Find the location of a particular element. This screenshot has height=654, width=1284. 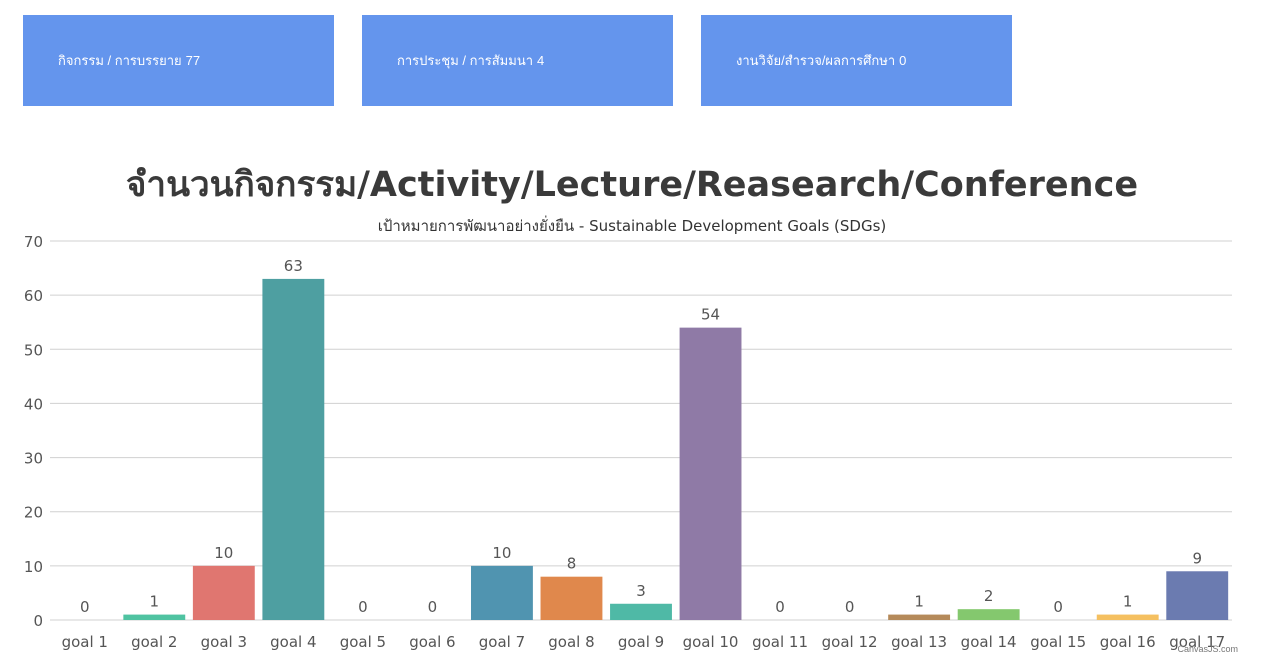

y-tick-label: 30 is located at coordinates (33, 459).